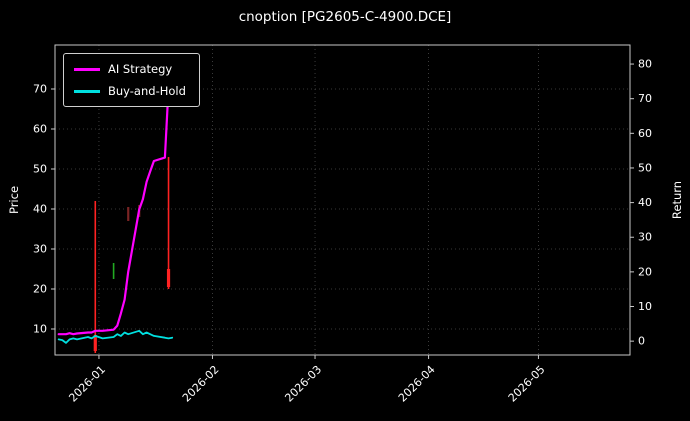 This screenshot has width=690, height=421. What do you see at coordinates (140, 69) in the screenshot?
I see `legend-label-ai-strategy: AI Strategy` at bounding box center [140, 69].